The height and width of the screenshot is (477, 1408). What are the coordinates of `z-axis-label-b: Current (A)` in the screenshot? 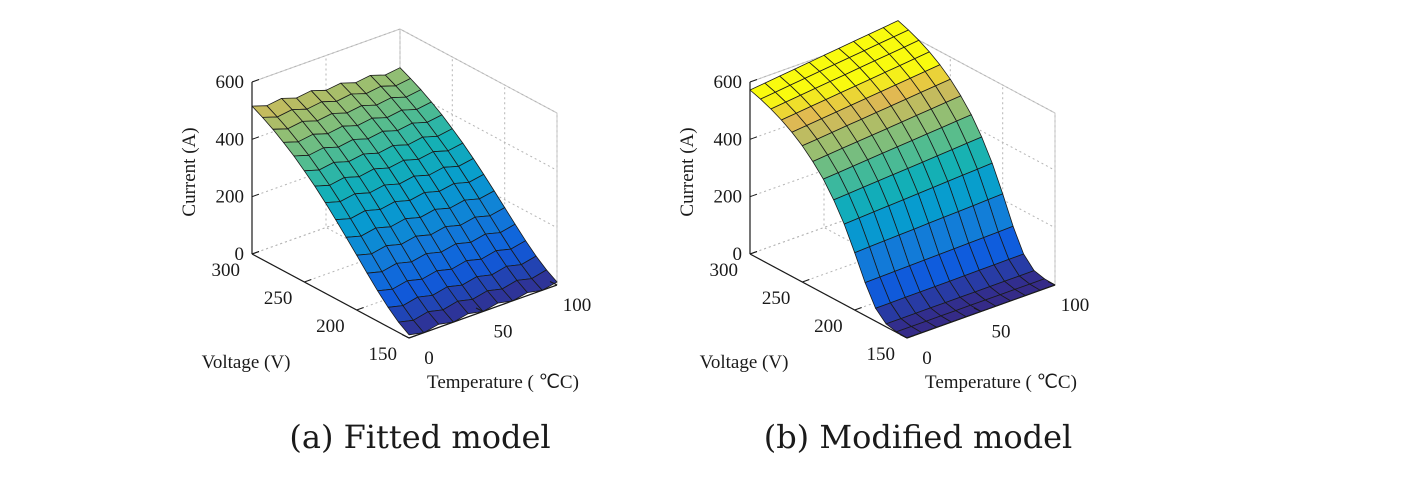 It's located at (687, 171).